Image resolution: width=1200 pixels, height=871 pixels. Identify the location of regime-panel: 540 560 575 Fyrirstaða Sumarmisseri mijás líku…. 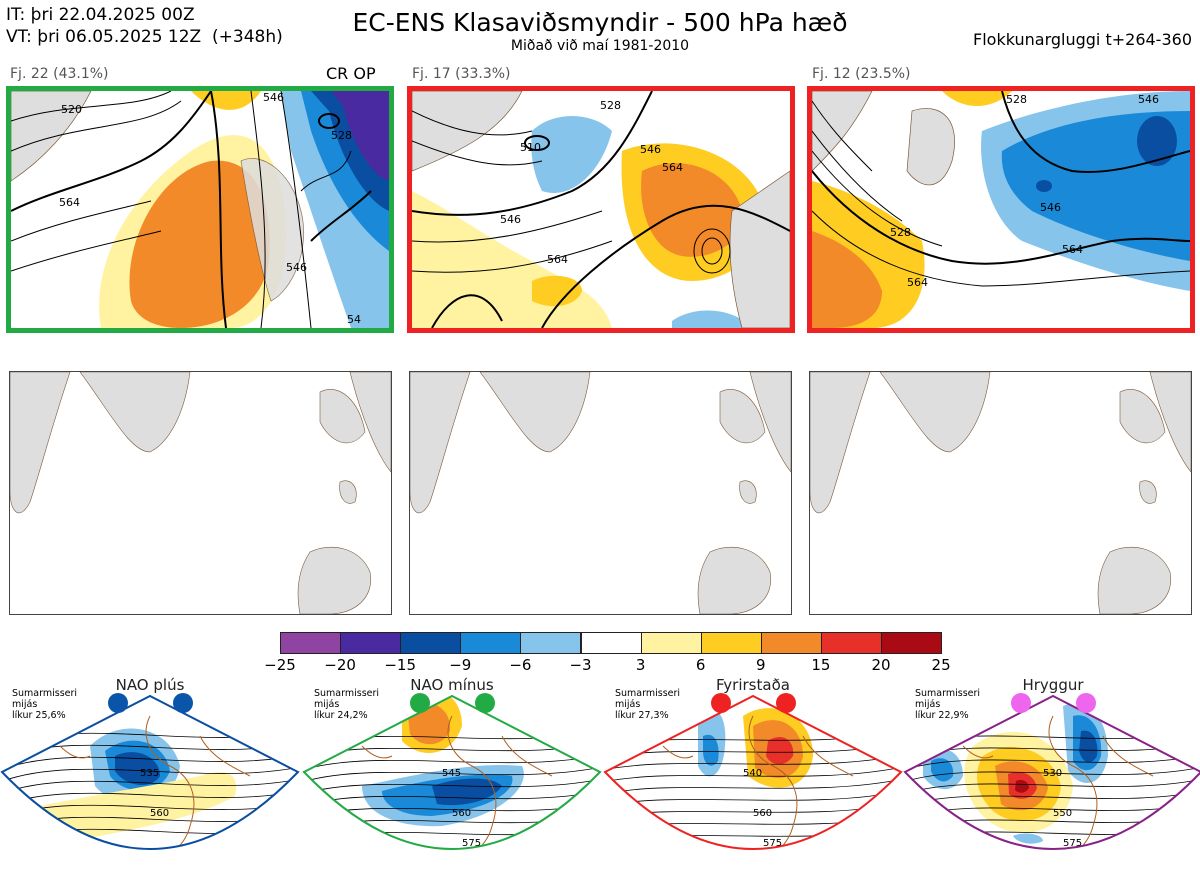
(753, 773).